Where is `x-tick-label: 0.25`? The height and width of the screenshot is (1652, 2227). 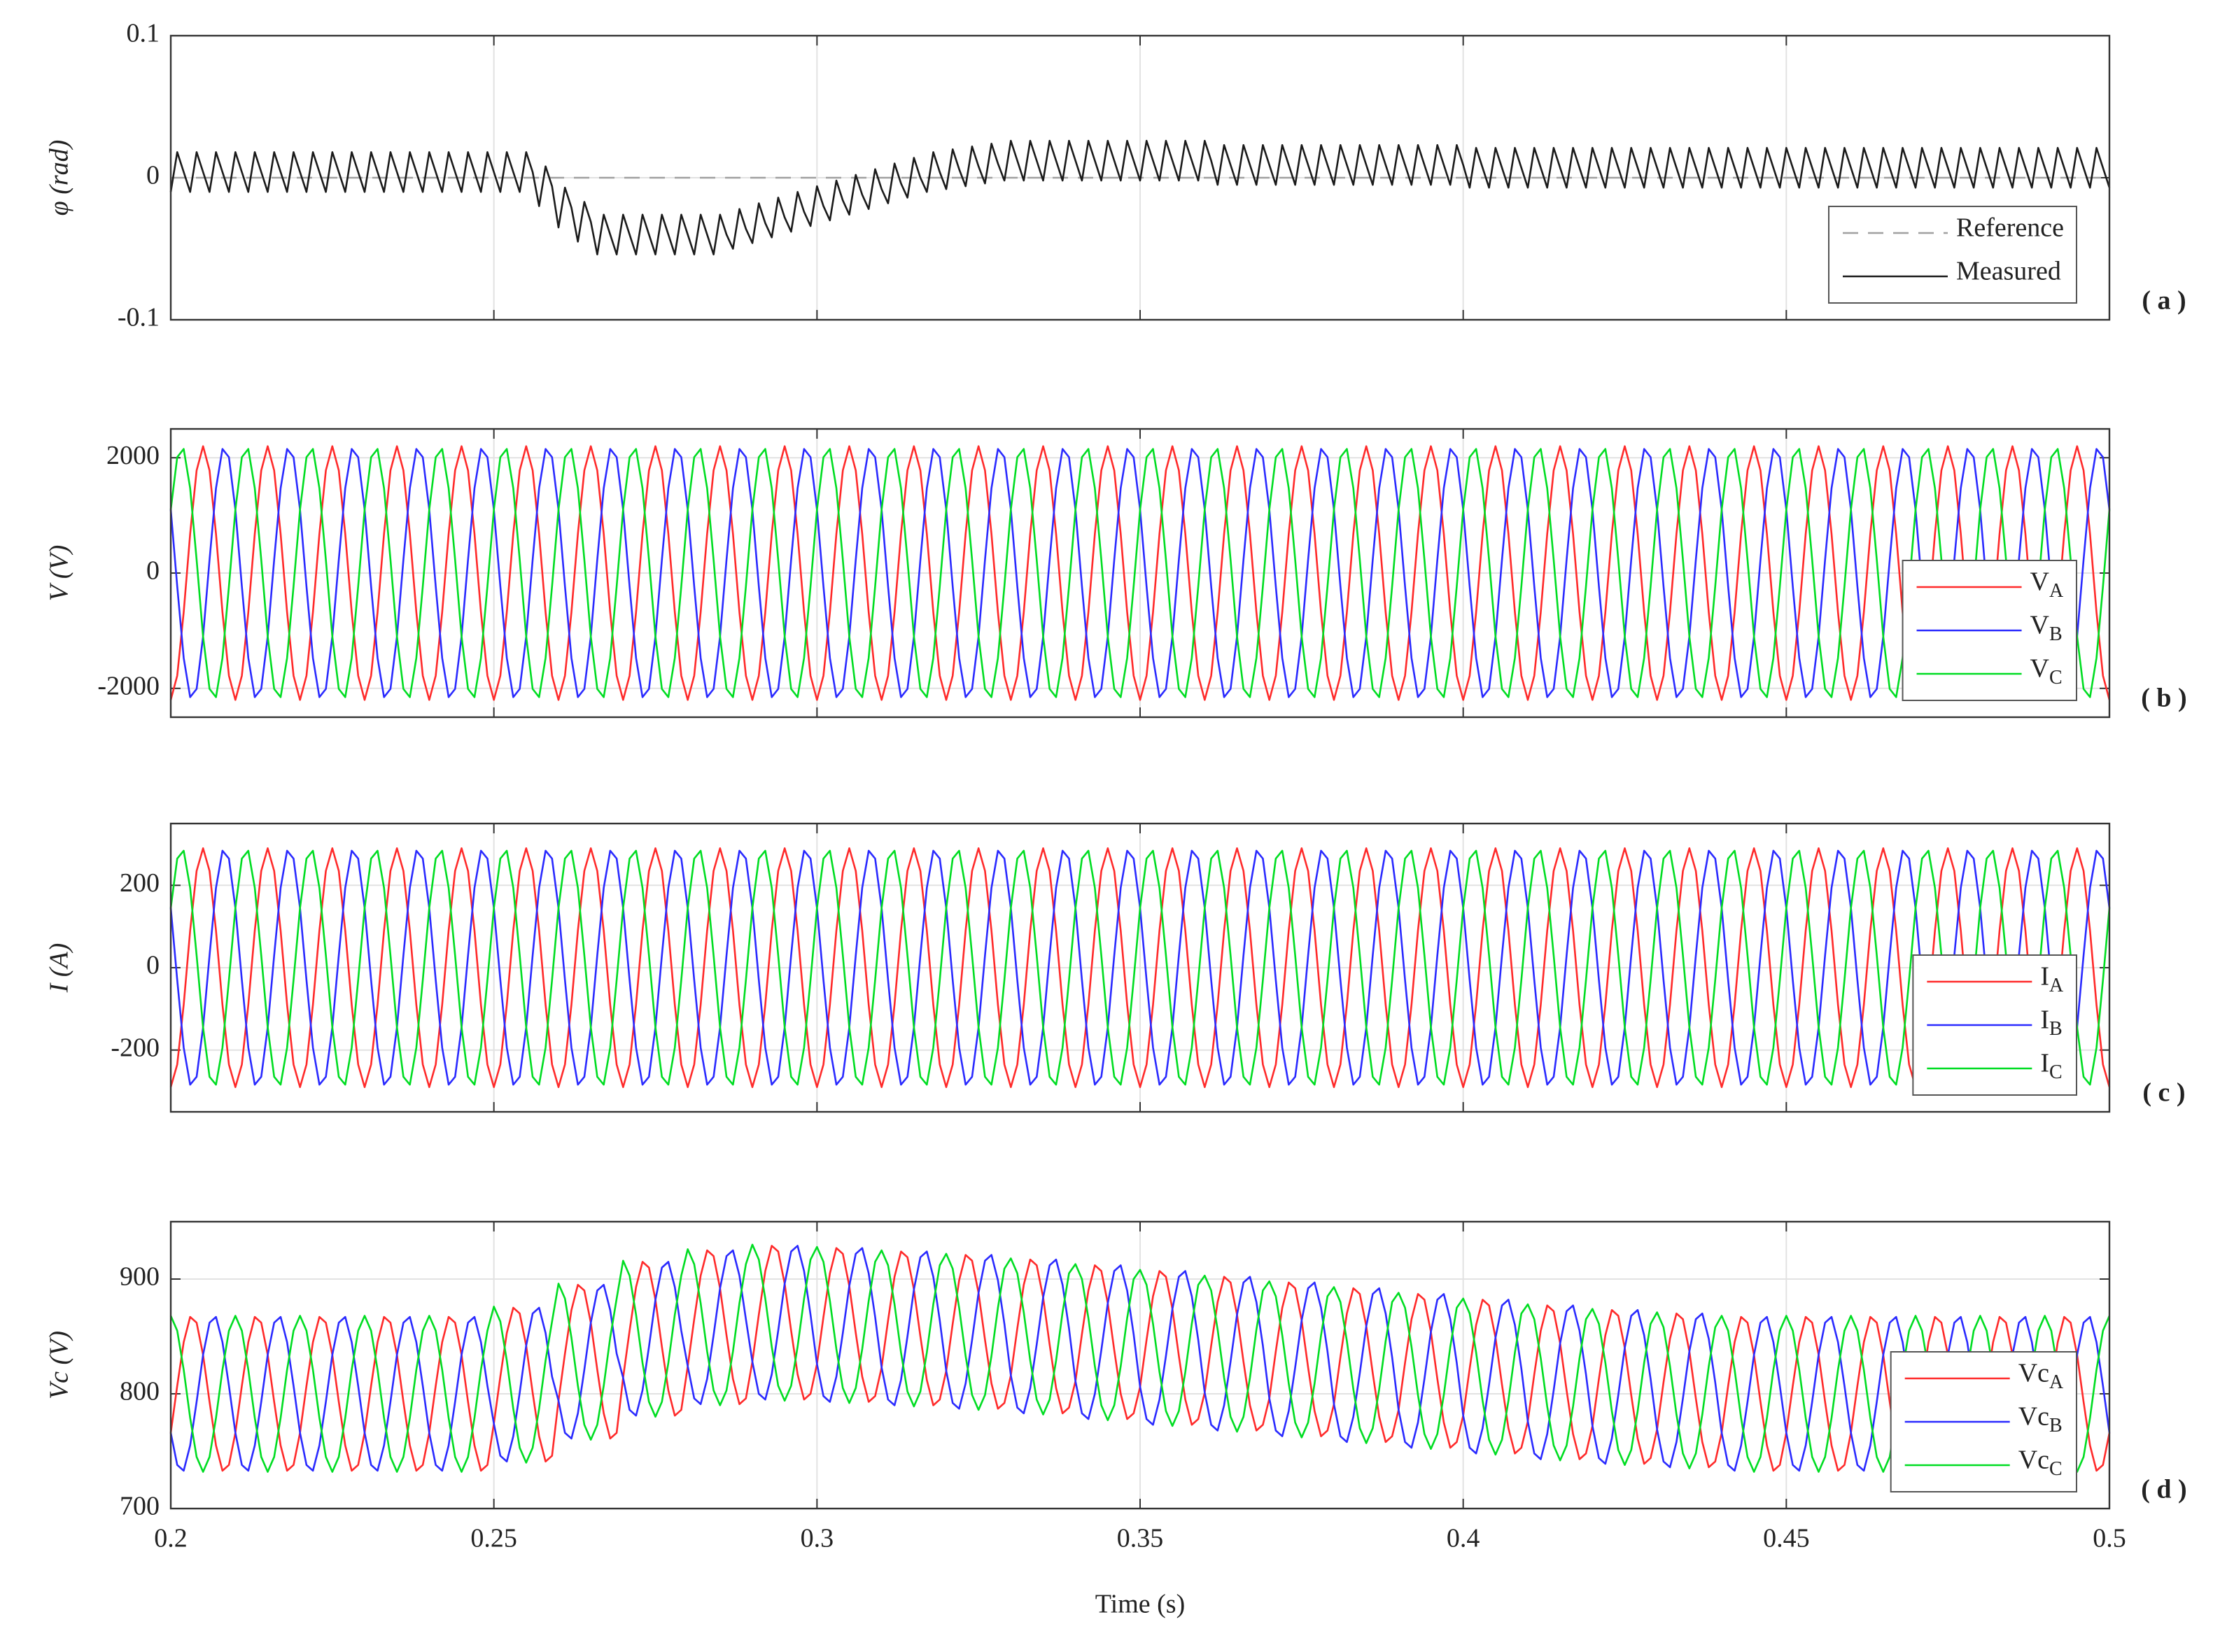 x-tick-label: 0.25 is located at coordinates (493, 1538).